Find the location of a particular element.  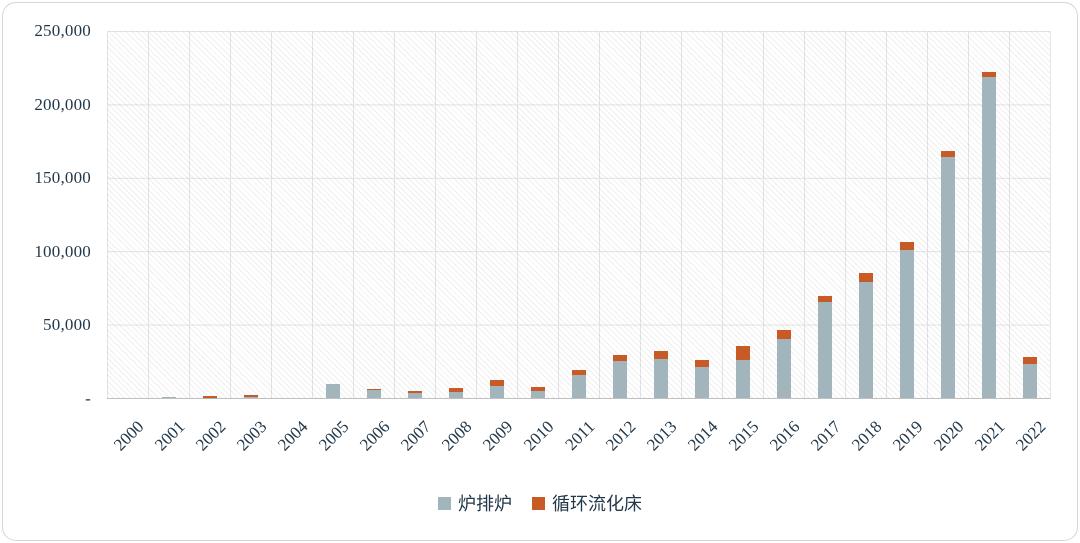

legend-label: 循环流化床 is located at coordinates (597, 504).